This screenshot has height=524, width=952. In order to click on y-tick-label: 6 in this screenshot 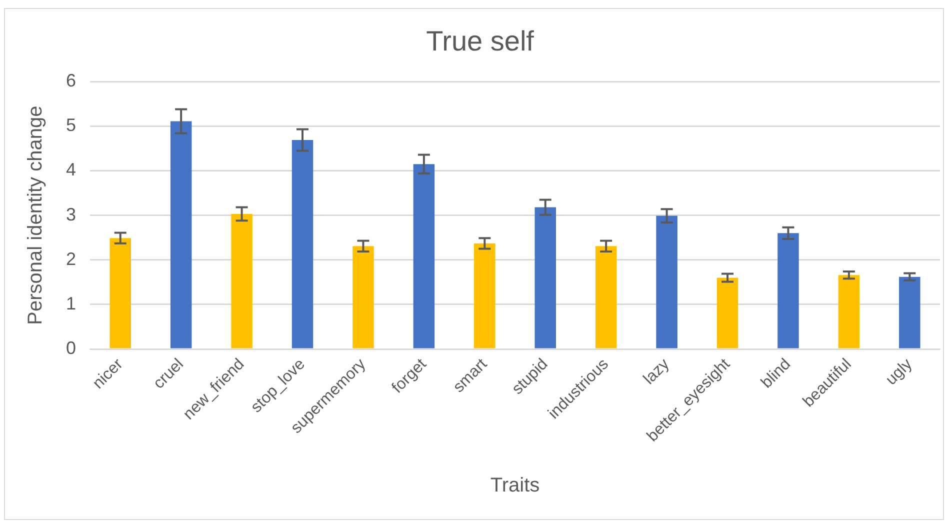, I will do `click(71, 80)`.